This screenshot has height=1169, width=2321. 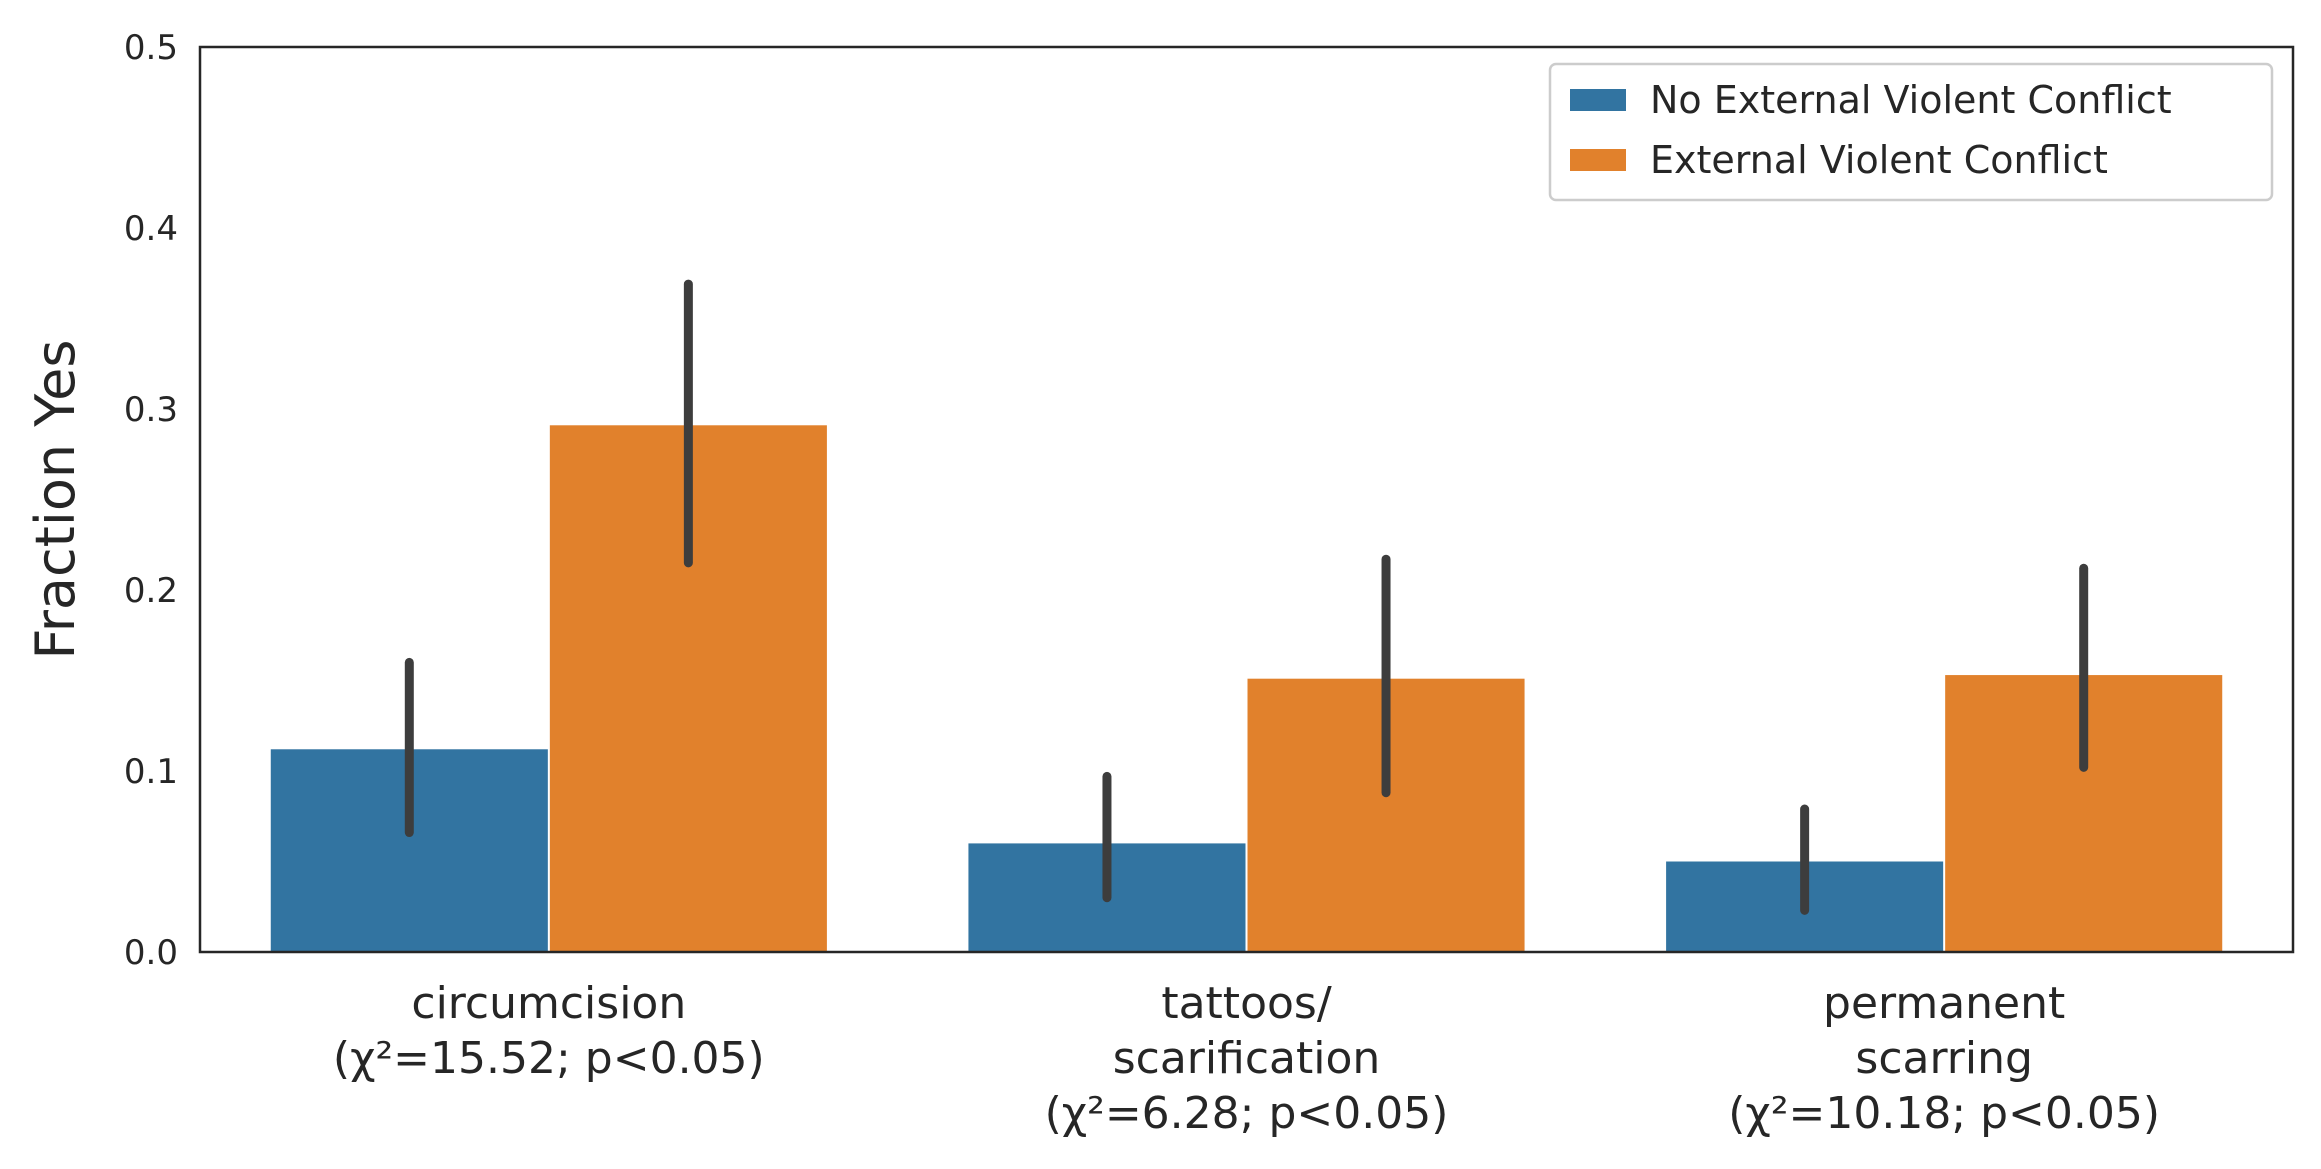 I want to click on y-tick-label: 0.4, so click(x=151, y=229).